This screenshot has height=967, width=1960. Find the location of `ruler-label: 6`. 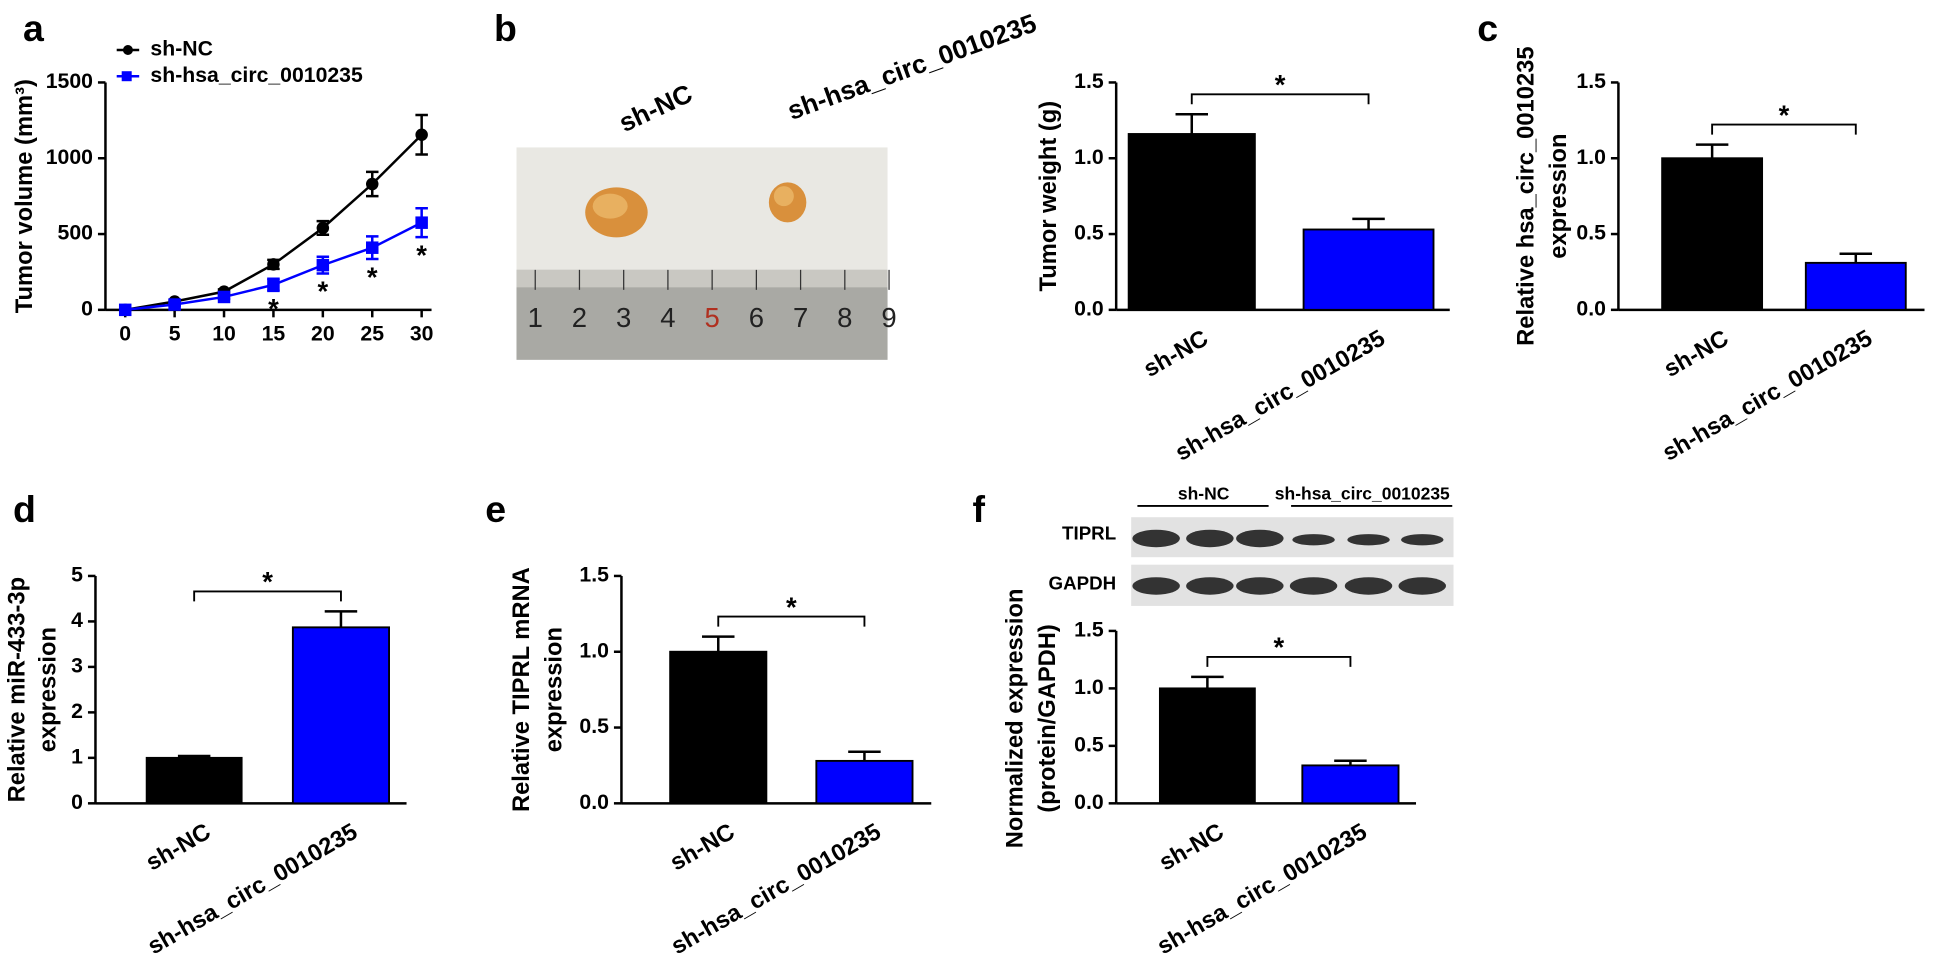

ruler-label: 6 is located at coordinates (756, 317).